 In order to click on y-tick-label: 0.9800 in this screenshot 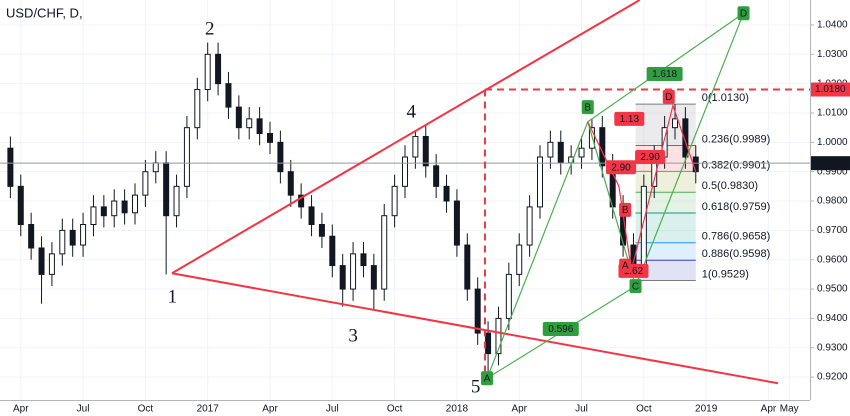, I will do `click(832, 201)`.